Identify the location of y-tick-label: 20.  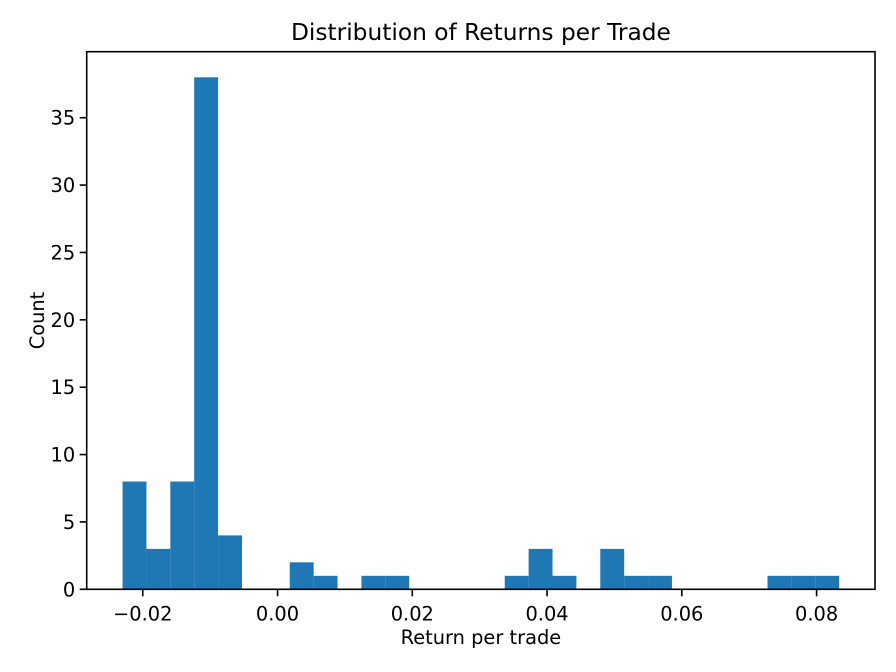
(63, 320).